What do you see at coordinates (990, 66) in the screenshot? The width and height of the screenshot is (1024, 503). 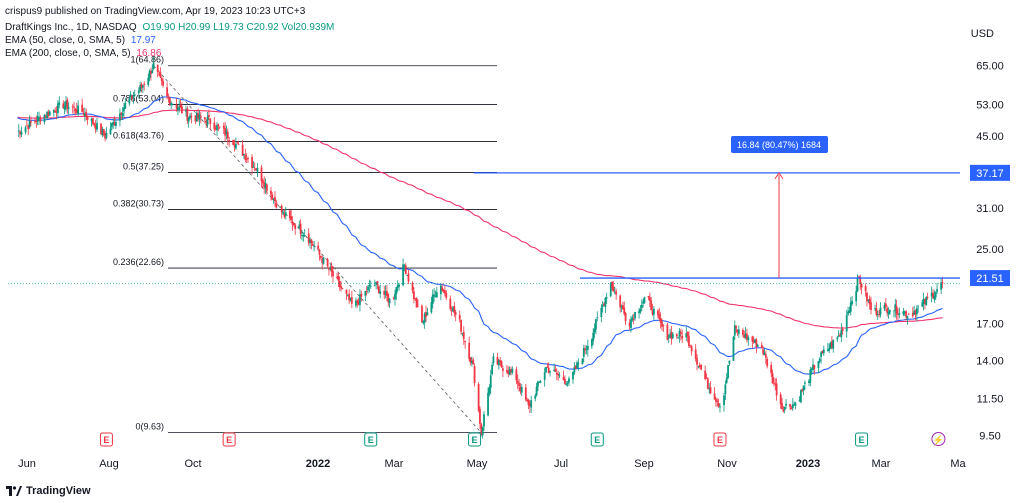 I see `price-tick-label: 65.00` at bounding box center [990, 66].